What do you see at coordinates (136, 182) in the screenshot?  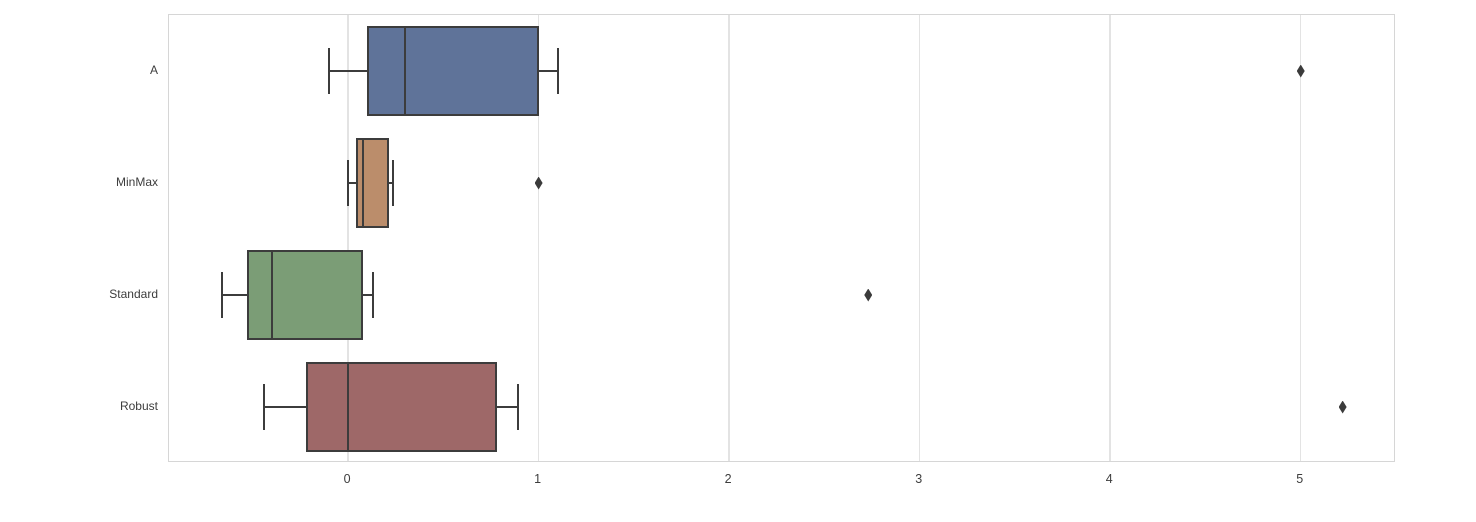 I see `y-tick-label-MinMax: MinMax` at bounding box center [136, 182].